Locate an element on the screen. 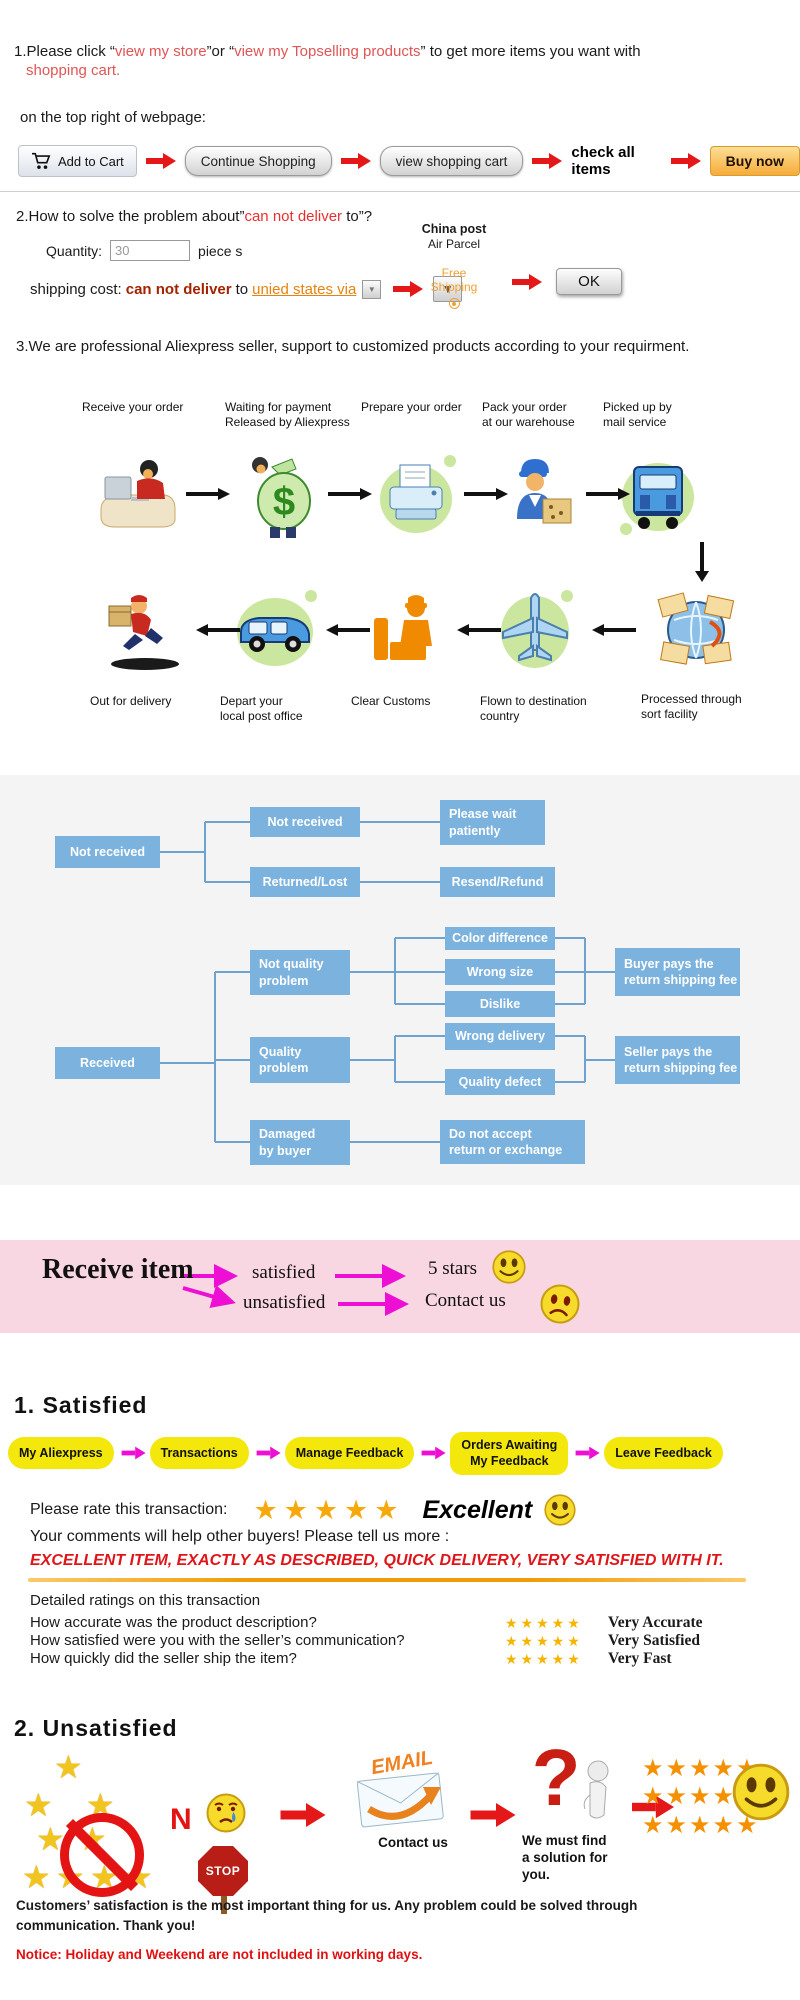  flow-node-returned-lost: Returned/Lost is located at coordinates (305, 882).